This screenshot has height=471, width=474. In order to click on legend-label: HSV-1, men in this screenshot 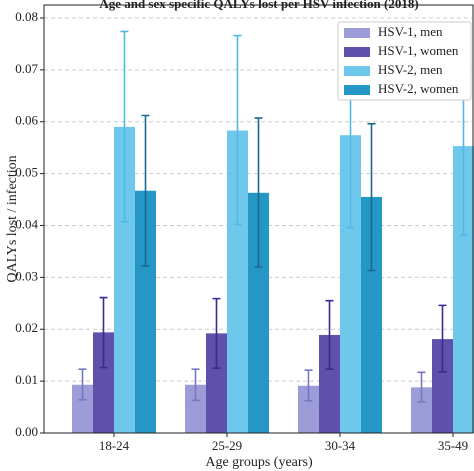, I will do `click(410, 31)`.